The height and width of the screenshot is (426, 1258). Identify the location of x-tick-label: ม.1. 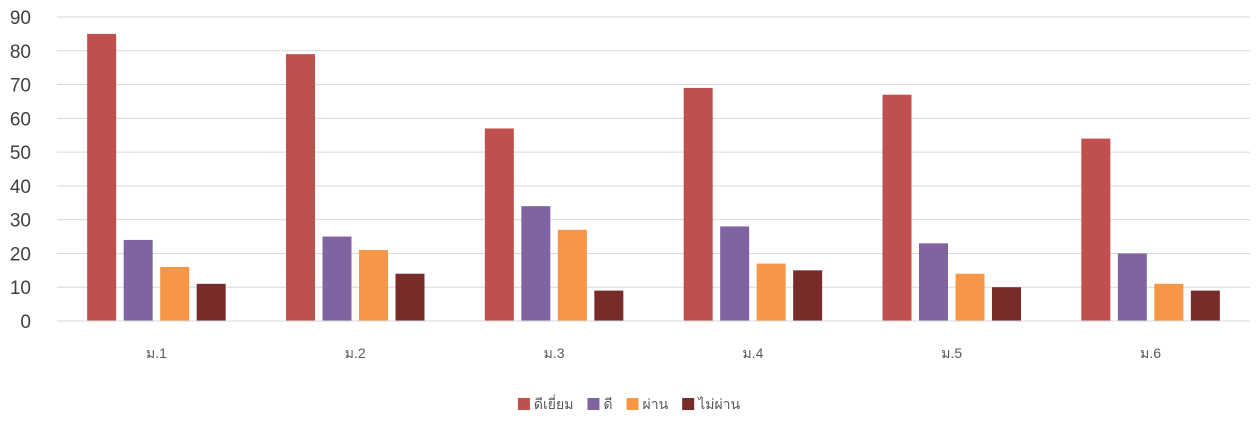
(156, 353).